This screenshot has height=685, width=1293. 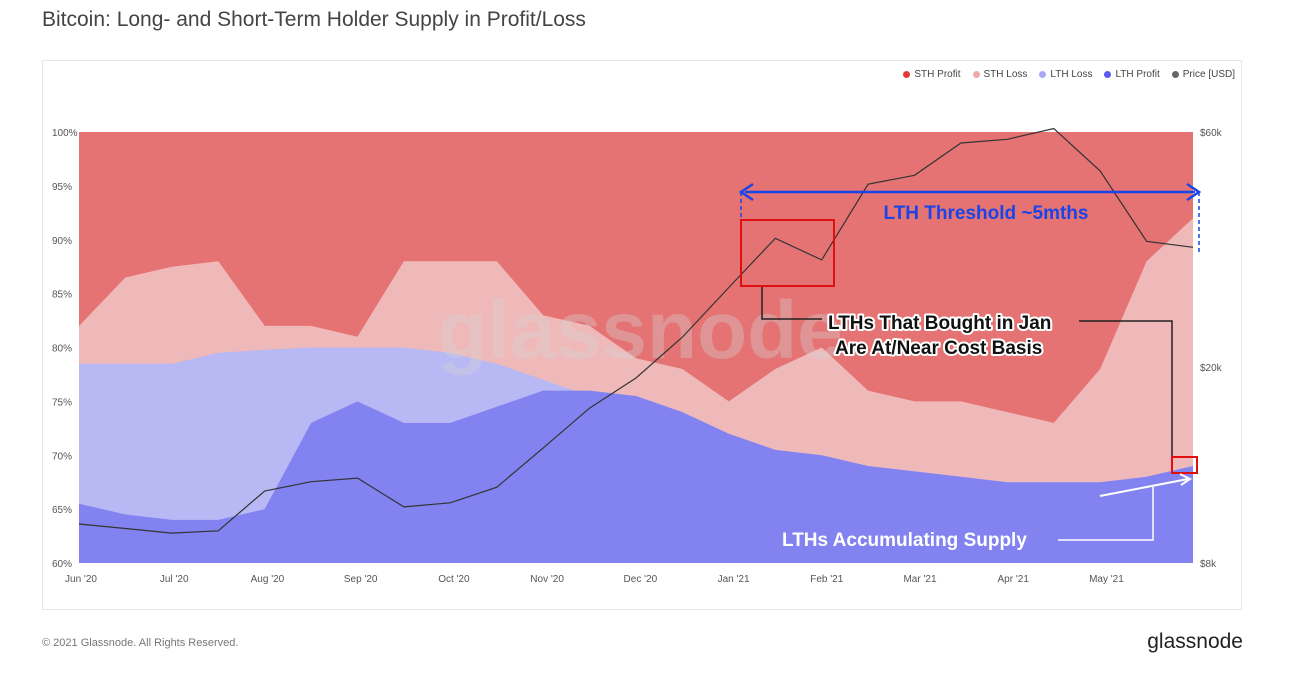 I want to click on x-tick-label: Dec '20, so click(x=641, y=579).